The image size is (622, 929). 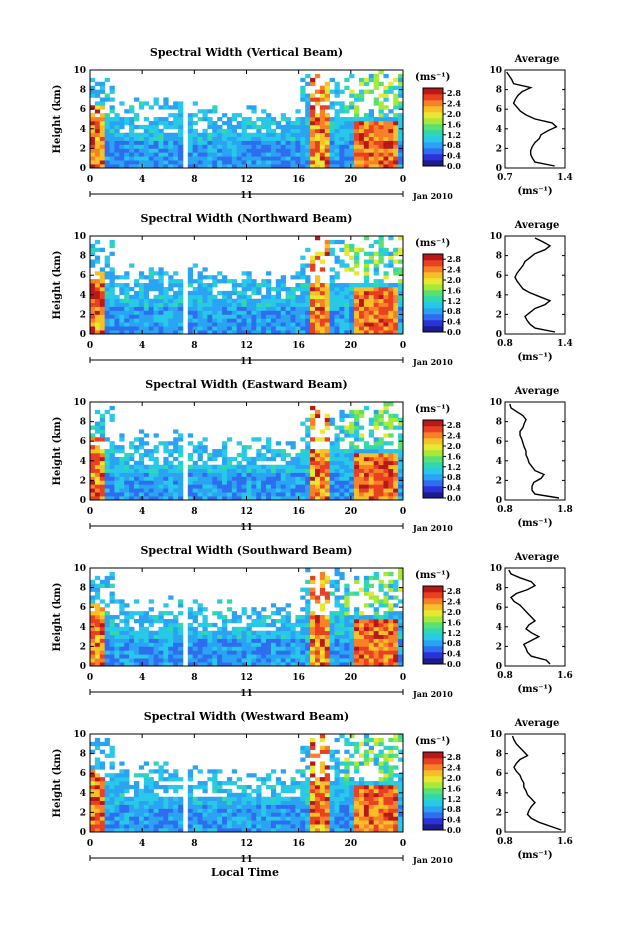 I want to click on colorbar-tick-label: 0.8, so click(x=454, y=643).